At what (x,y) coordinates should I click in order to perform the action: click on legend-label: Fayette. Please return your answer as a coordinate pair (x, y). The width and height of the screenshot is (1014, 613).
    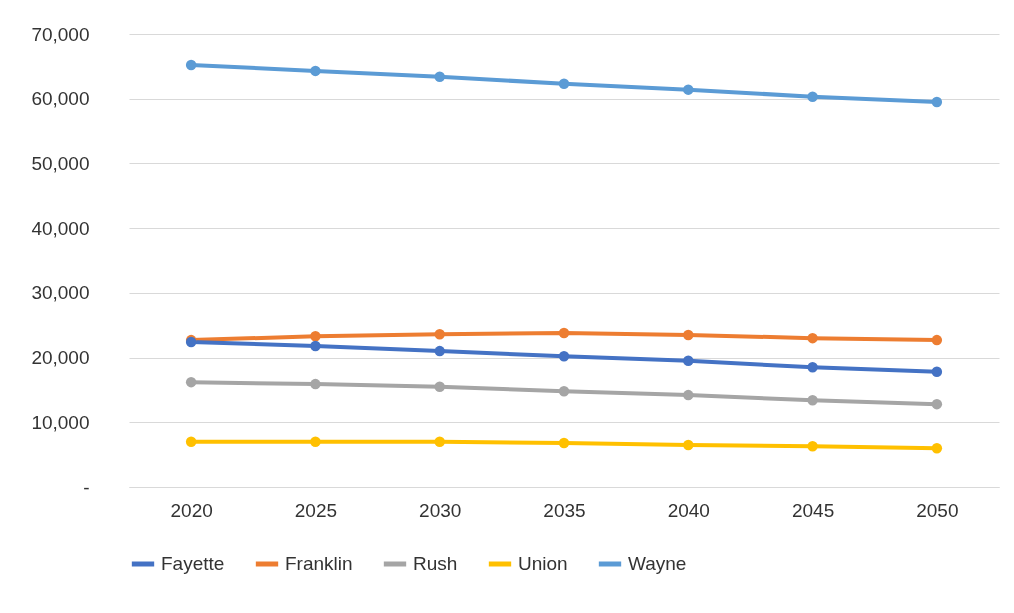
    Looking at the image, I should click on (193, 563).